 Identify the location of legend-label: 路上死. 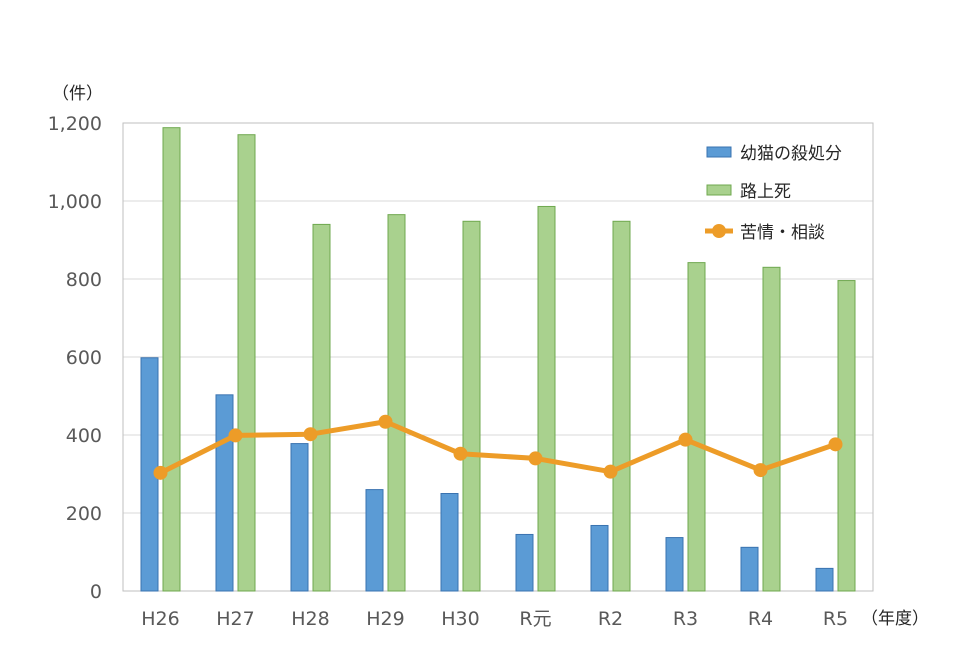
(765, 192).